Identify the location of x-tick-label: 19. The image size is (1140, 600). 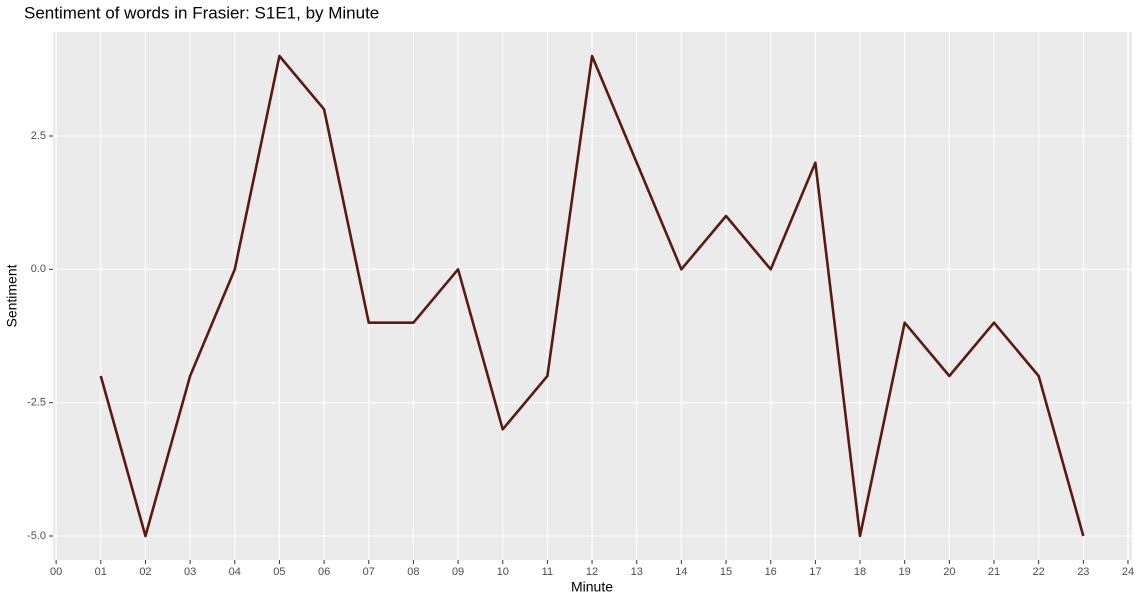
(905, 572).